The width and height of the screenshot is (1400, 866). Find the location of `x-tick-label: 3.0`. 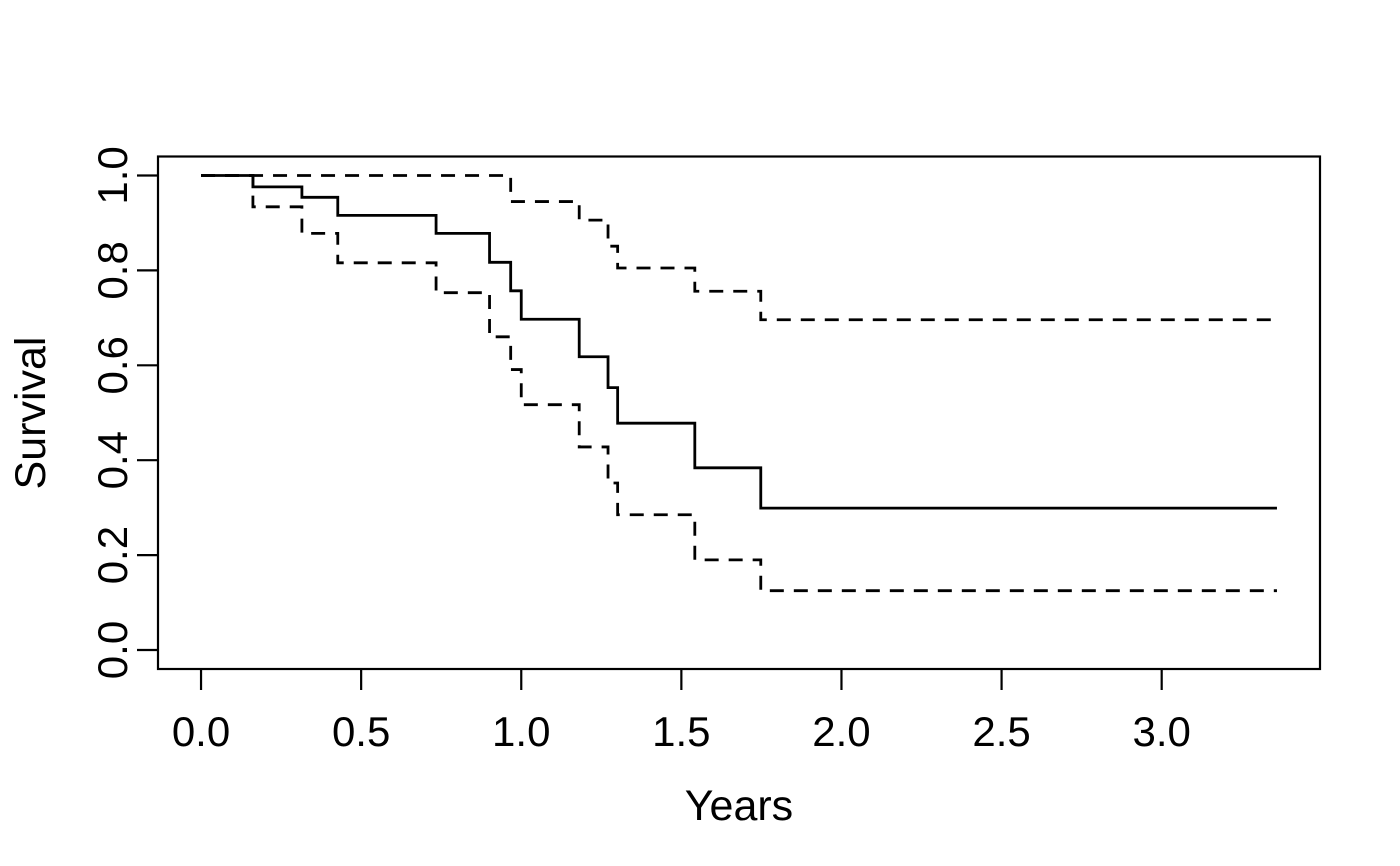

x-tick-label: 3.0 is located at coordinates (1161, 731).